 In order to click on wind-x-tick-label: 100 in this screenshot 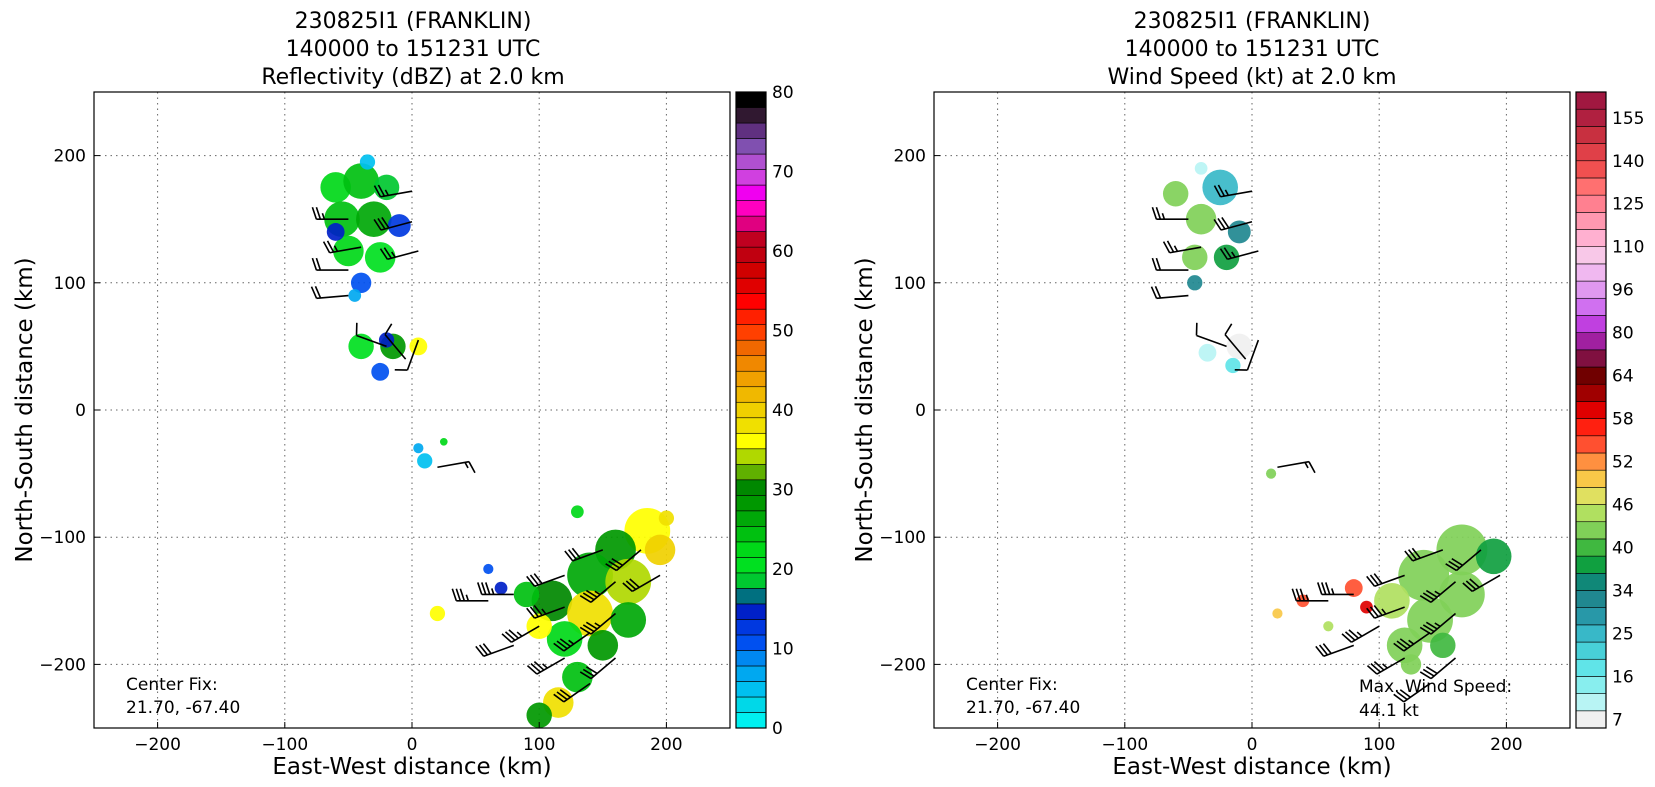, I will do `click(1379, 745)`.